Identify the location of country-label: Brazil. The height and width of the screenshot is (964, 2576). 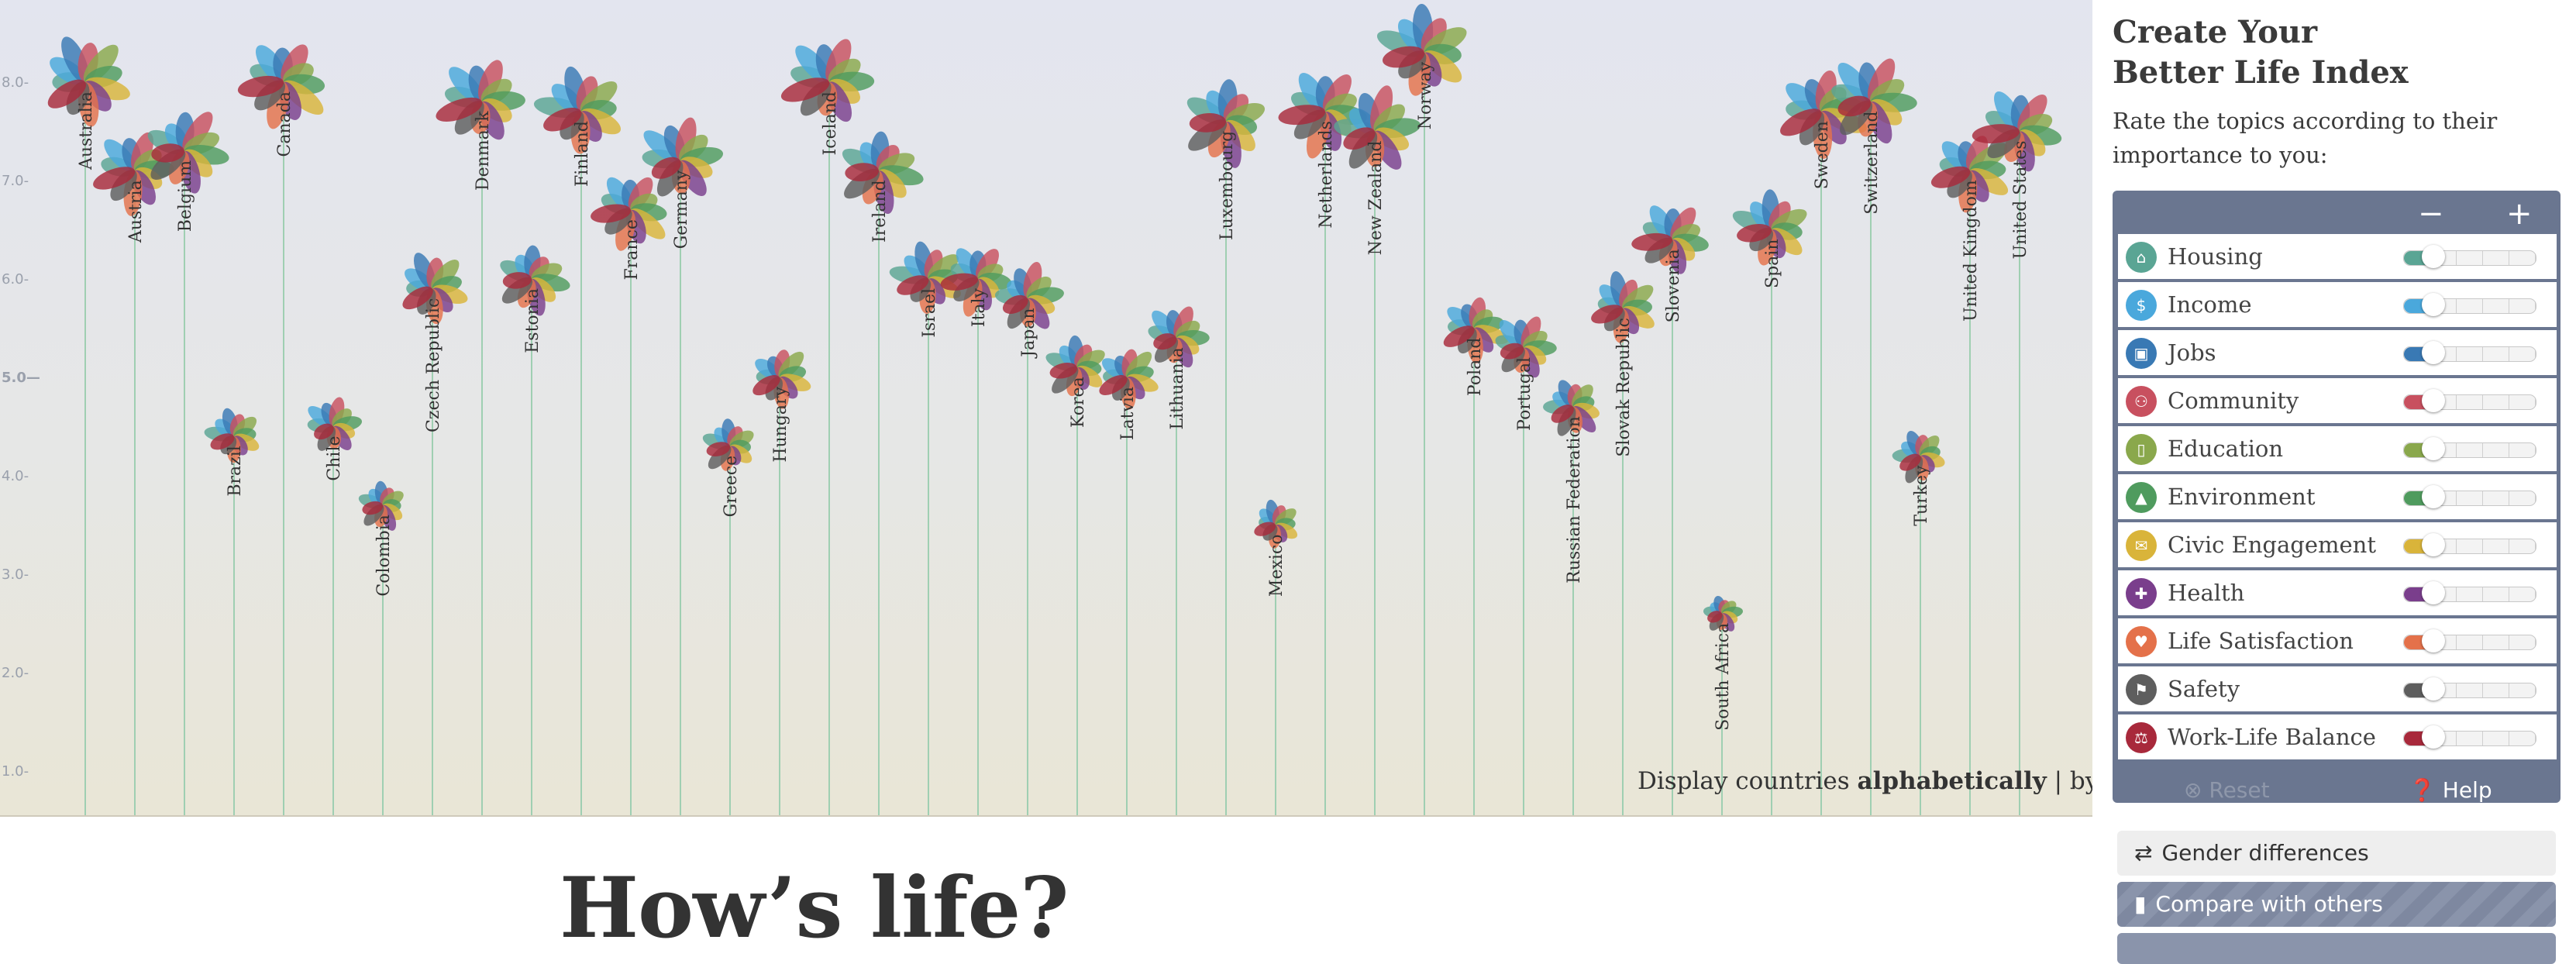
(235, 471).